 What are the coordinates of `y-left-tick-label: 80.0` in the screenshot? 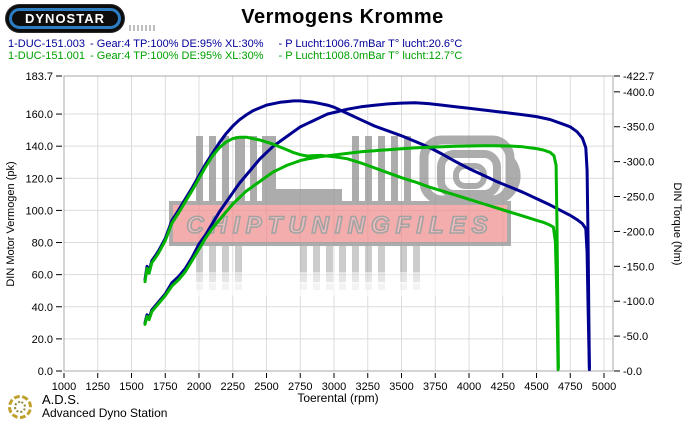 It's located at (42, 244).